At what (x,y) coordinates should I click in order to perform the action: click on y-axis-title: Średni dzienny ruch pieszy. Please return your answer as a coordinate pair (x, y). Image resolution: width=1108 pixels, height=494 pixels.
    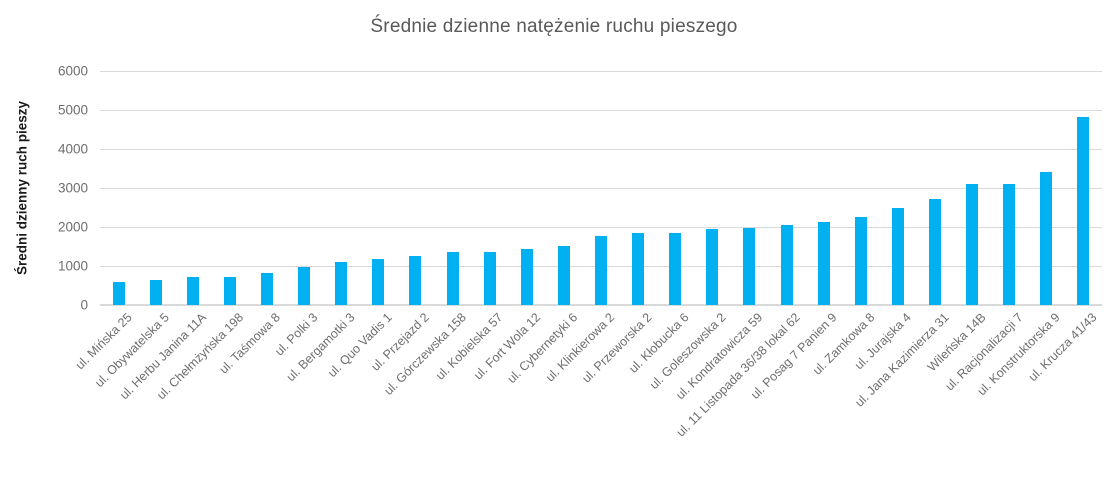
    Looking at the image, I should click on (22, 188).